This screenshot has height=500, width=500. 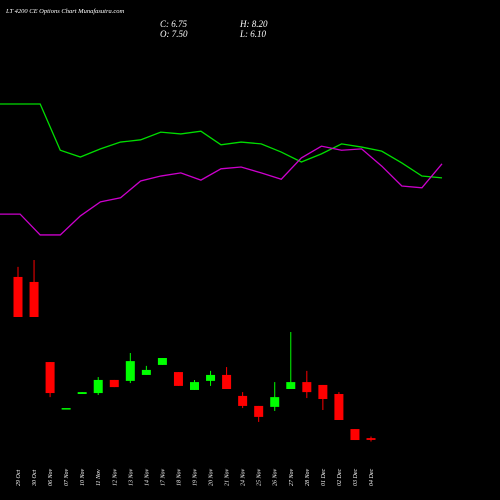 What do you see at coordinates (51, 477) in the screenshot?
I see `x-tick-label: 06 Nov` at bounding box center [51, 477].